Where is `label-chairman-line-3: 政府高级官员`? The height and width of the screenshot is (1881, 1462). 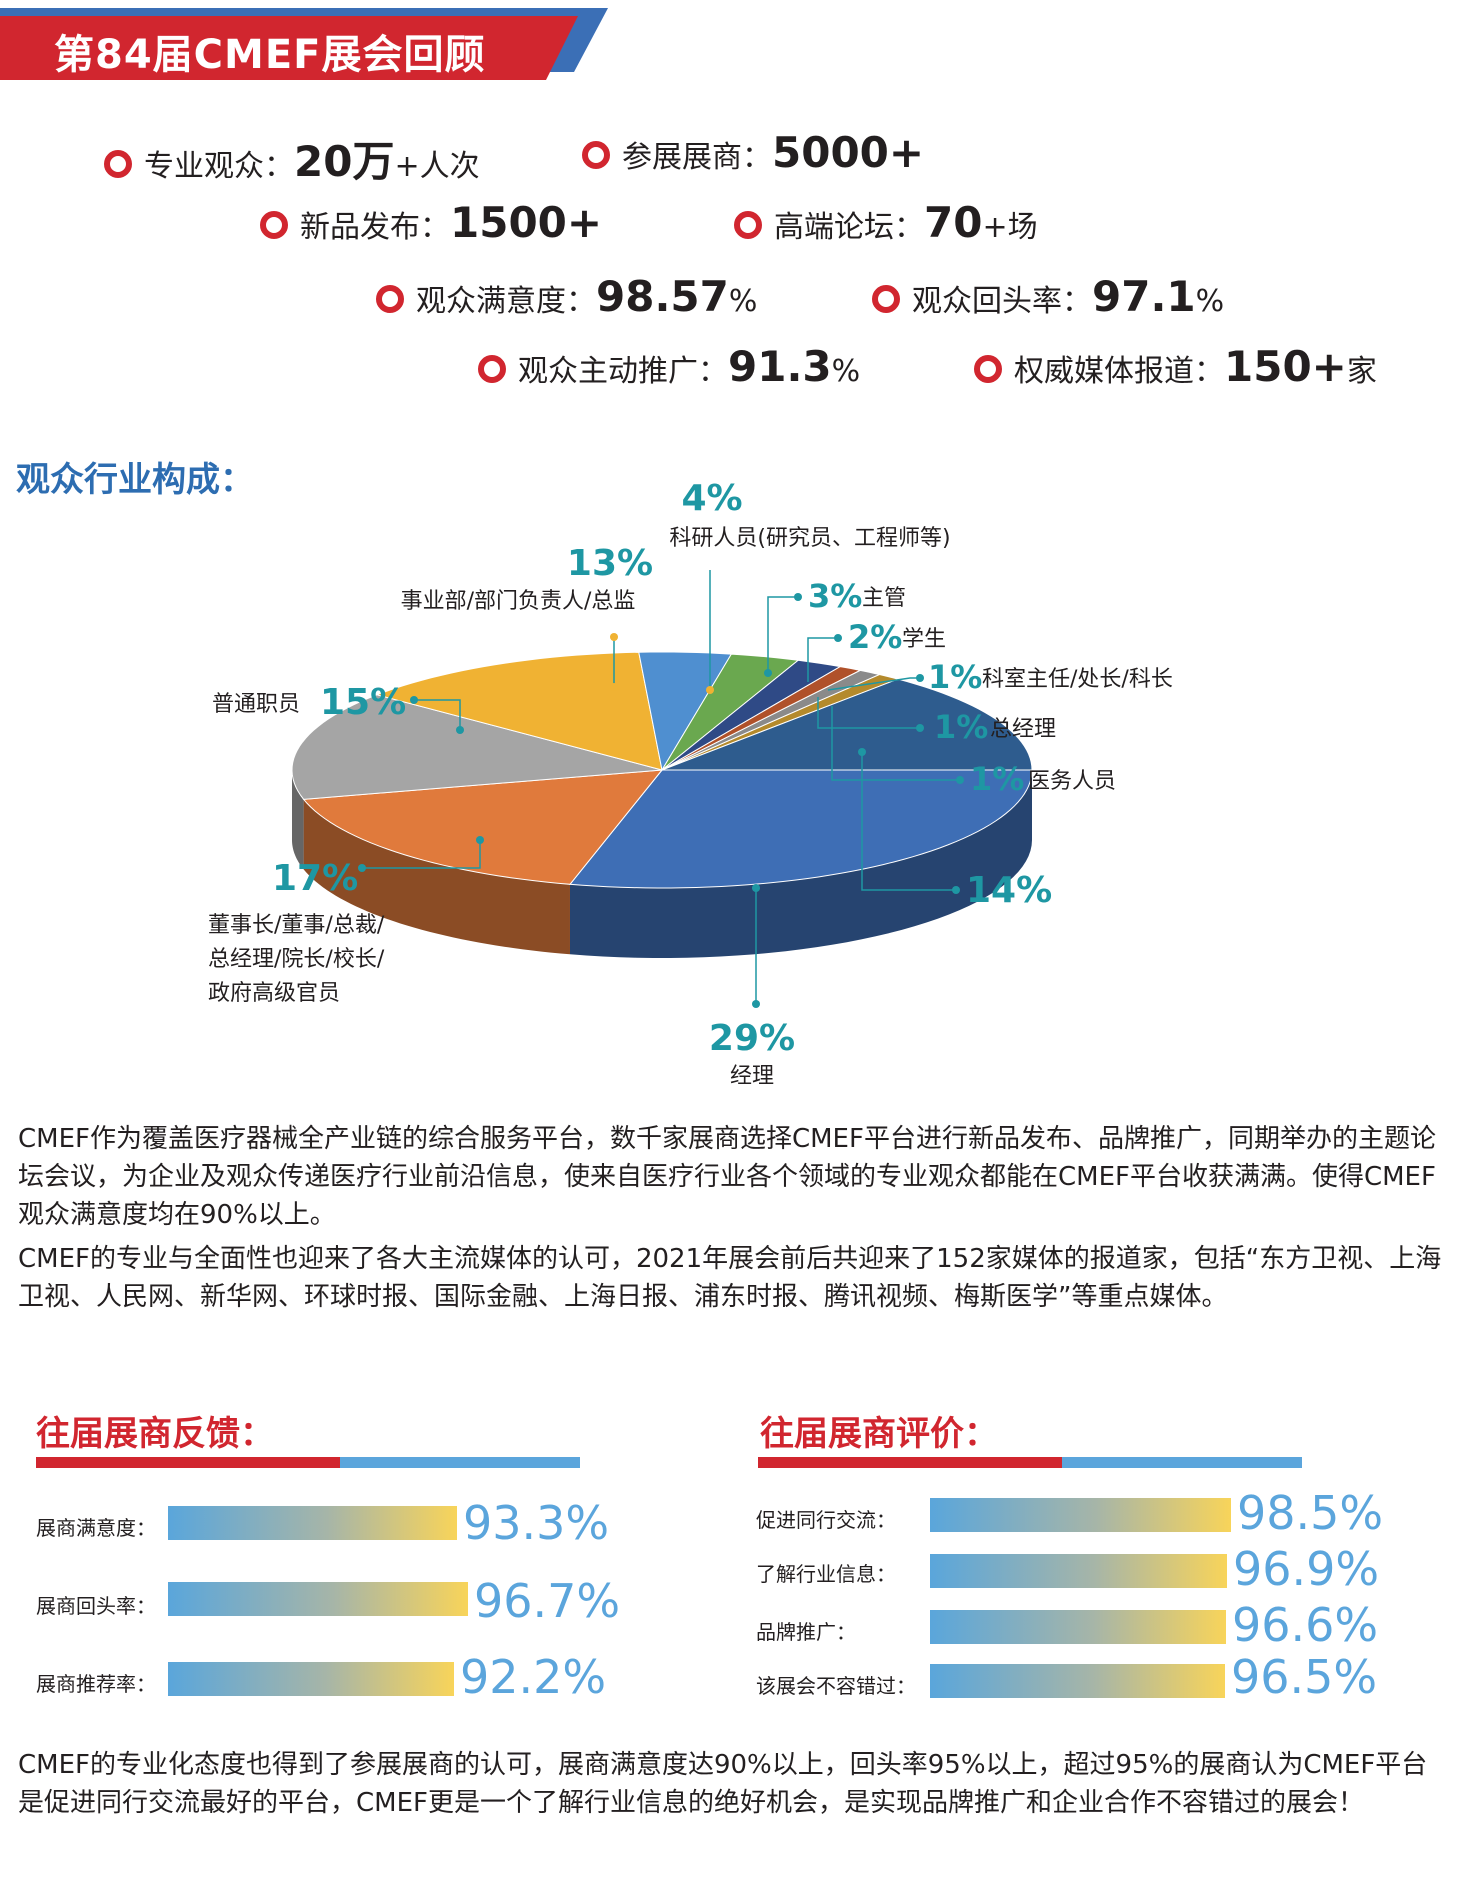 label-chairman-line-3: 政府高级官员 is located at coordinates (274, 993).